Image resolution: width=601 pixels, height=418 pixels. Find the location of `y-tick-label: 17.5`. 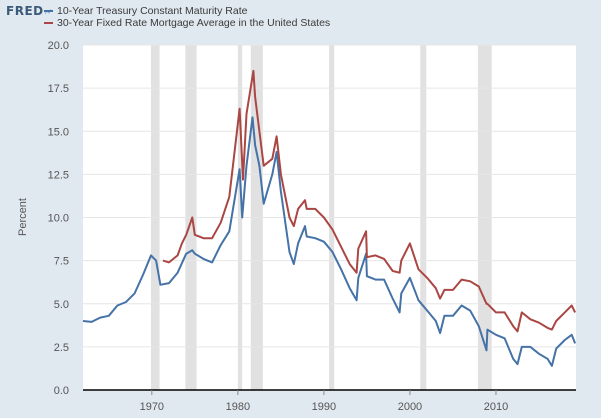

y-tick-label: 17.5 is located at coordinates (58, 89).